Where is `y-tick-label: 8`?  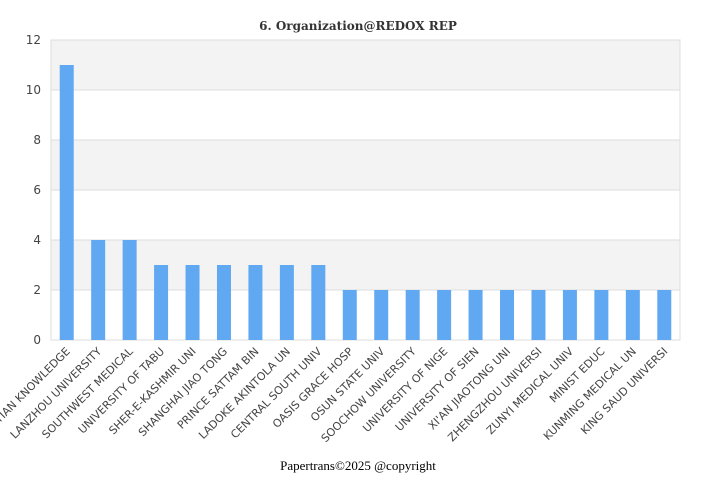
y-tick-label: 8 is located at coordinates (37, 140).